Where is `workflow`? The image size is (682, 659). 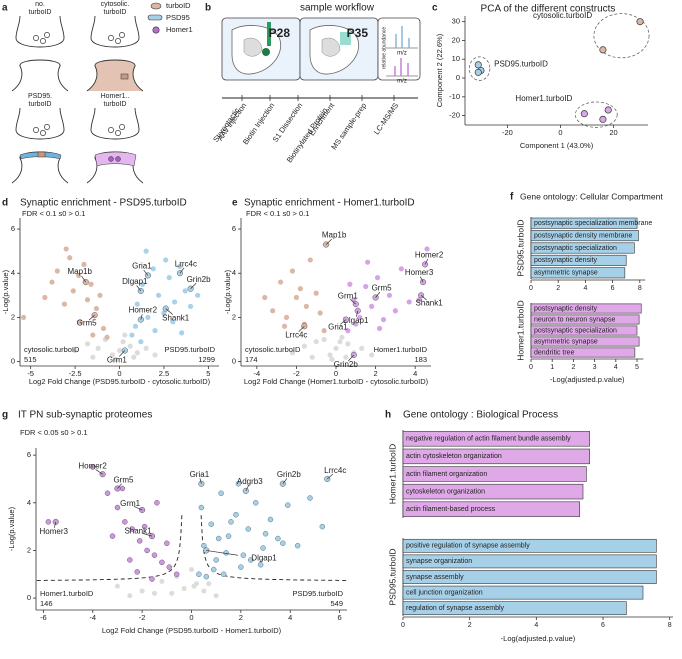 workflow is located at coordinates (321, 58).